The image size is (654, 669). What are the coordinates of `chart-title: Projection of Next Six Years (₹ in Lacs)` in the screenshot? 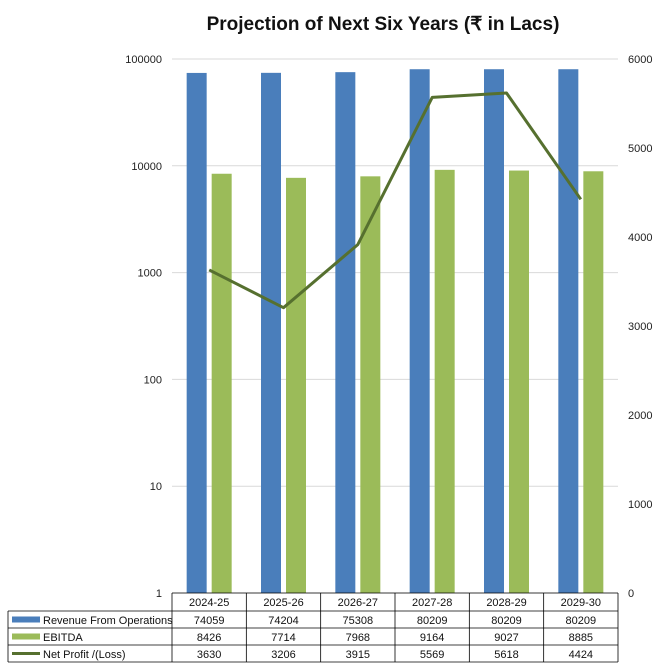 It's located at (383, 24).